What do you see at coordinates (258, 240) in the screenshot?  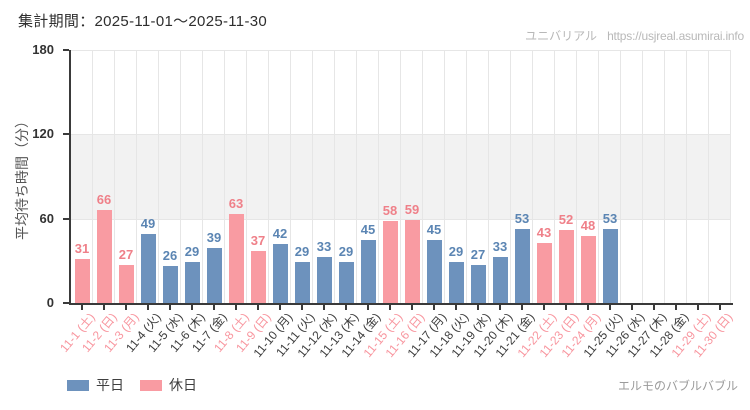 I see `bar-value-label: 37` at bounding box center [258, 240].